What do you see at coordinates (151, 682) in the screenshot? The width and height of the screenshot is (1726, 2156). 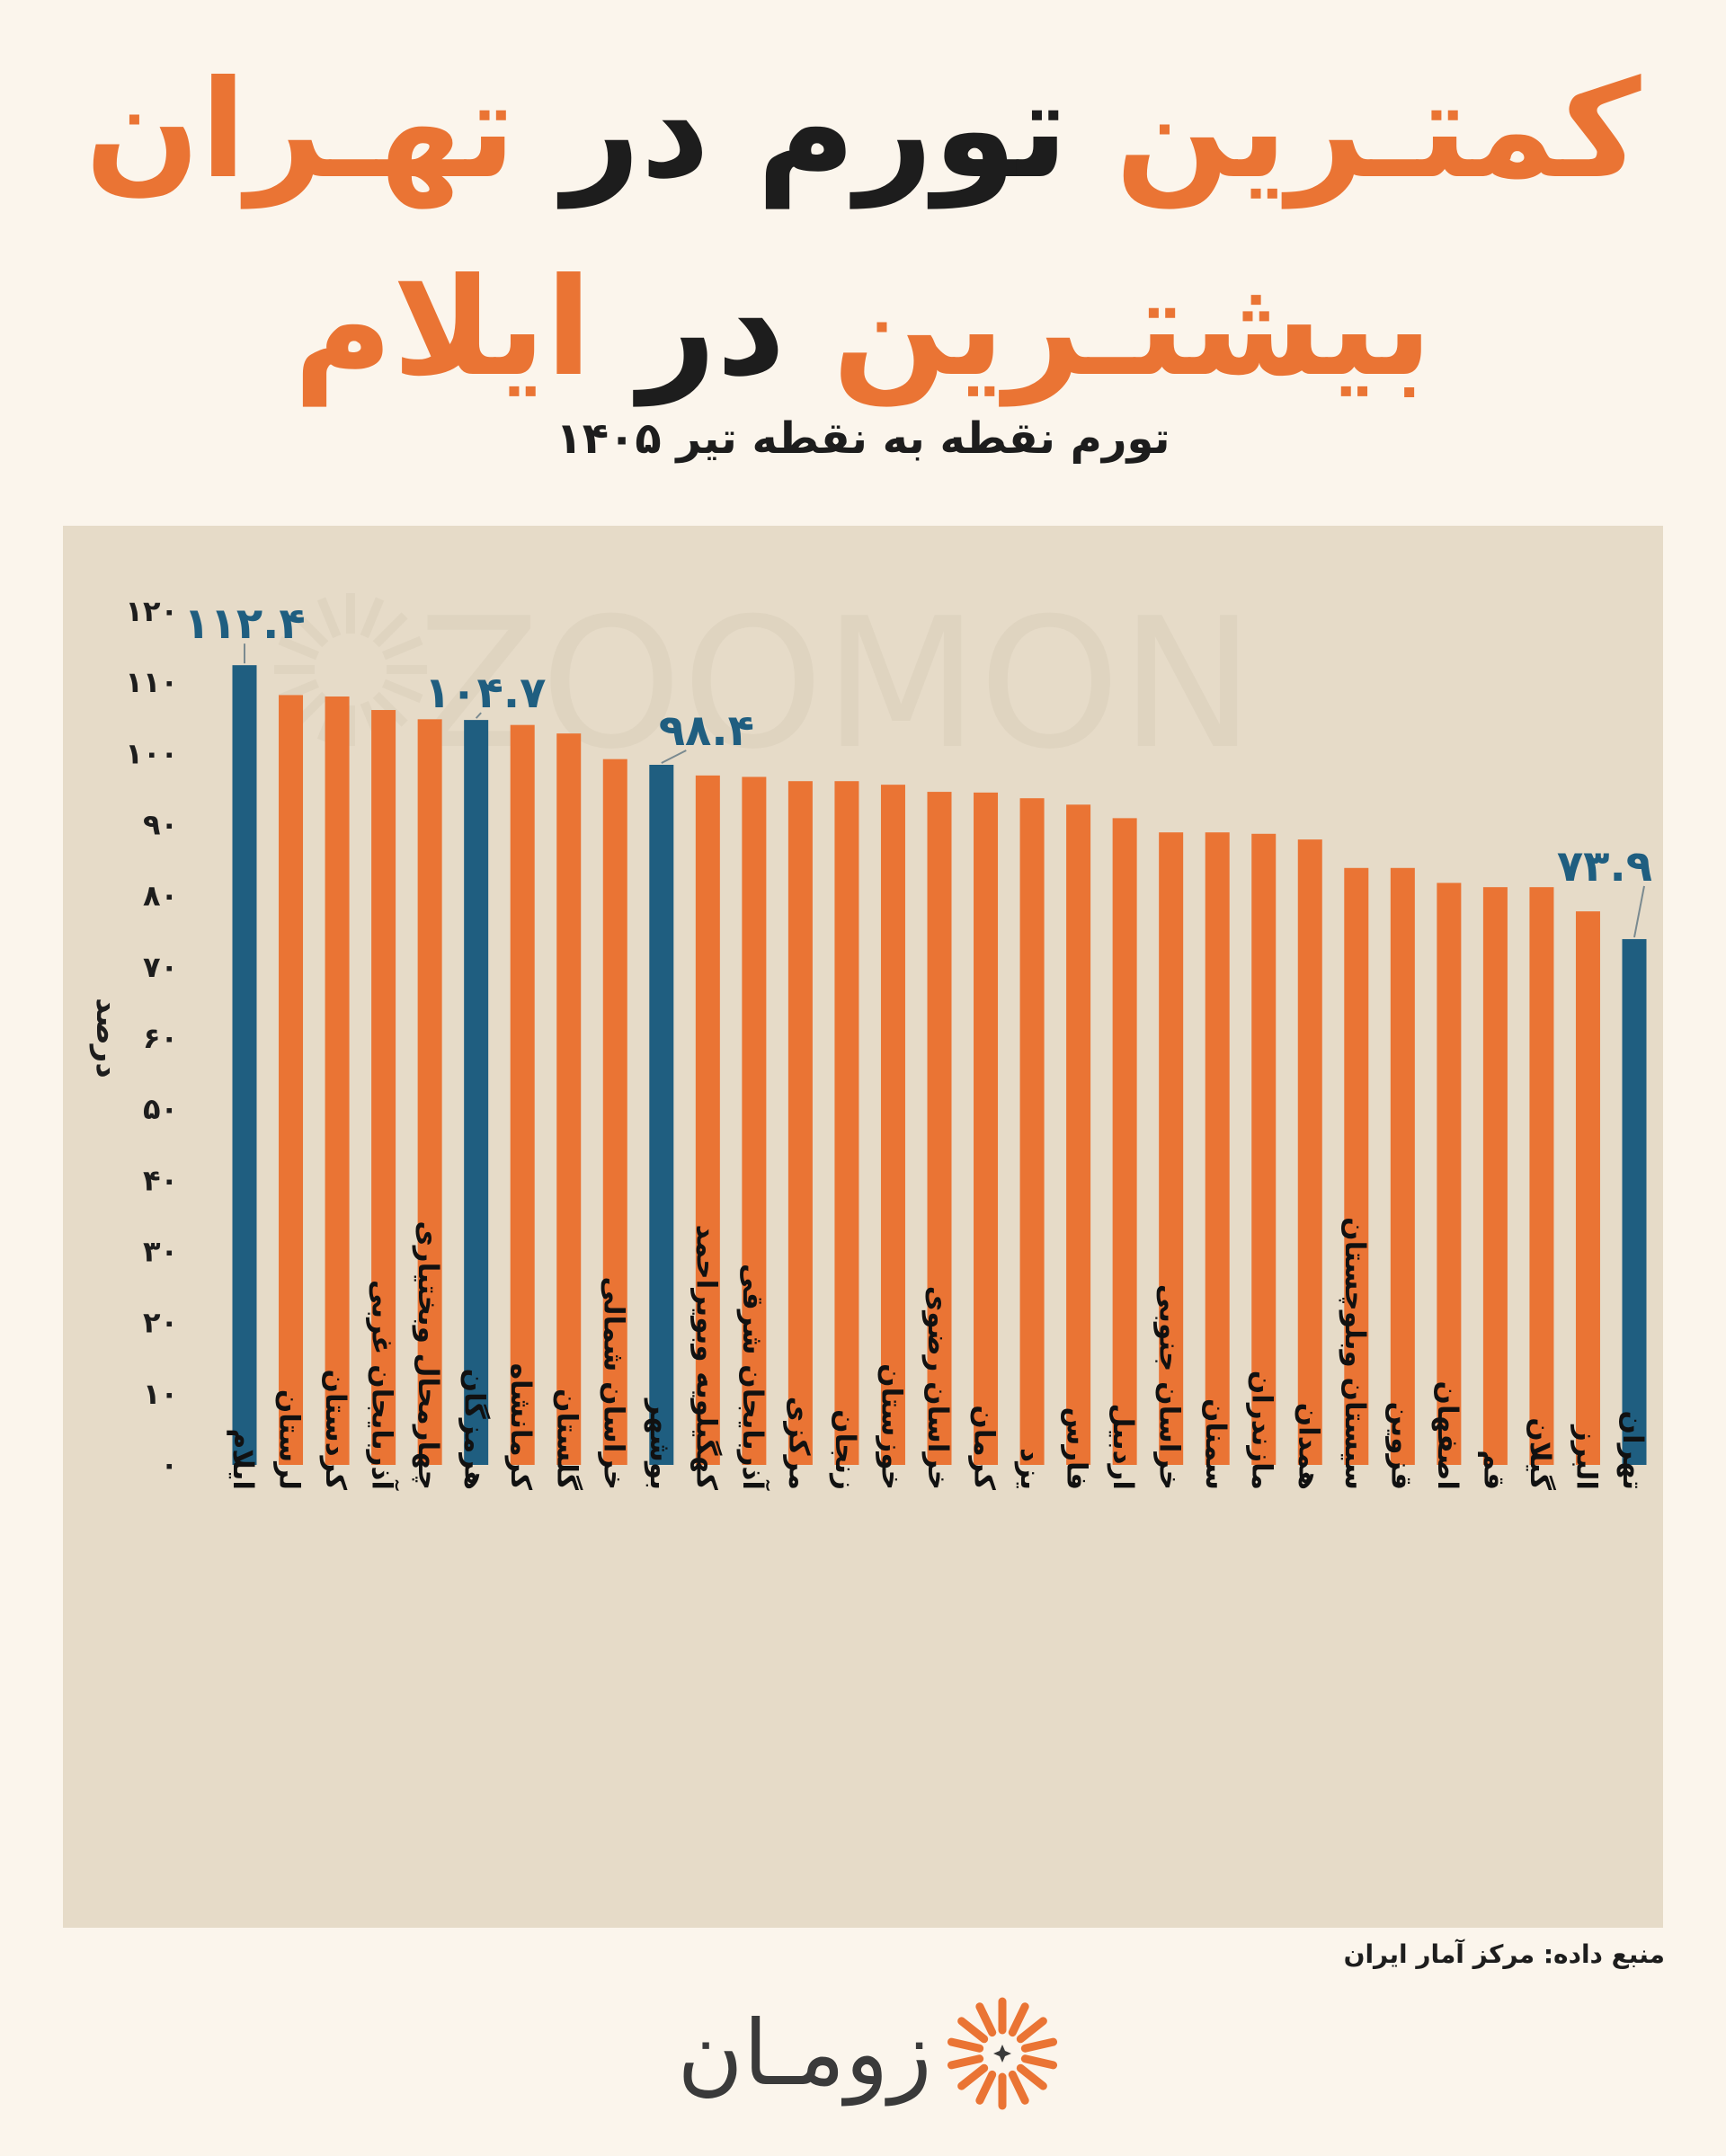 I see `y-tick-label: ۱۱۰` at bounding box center [151, 682].